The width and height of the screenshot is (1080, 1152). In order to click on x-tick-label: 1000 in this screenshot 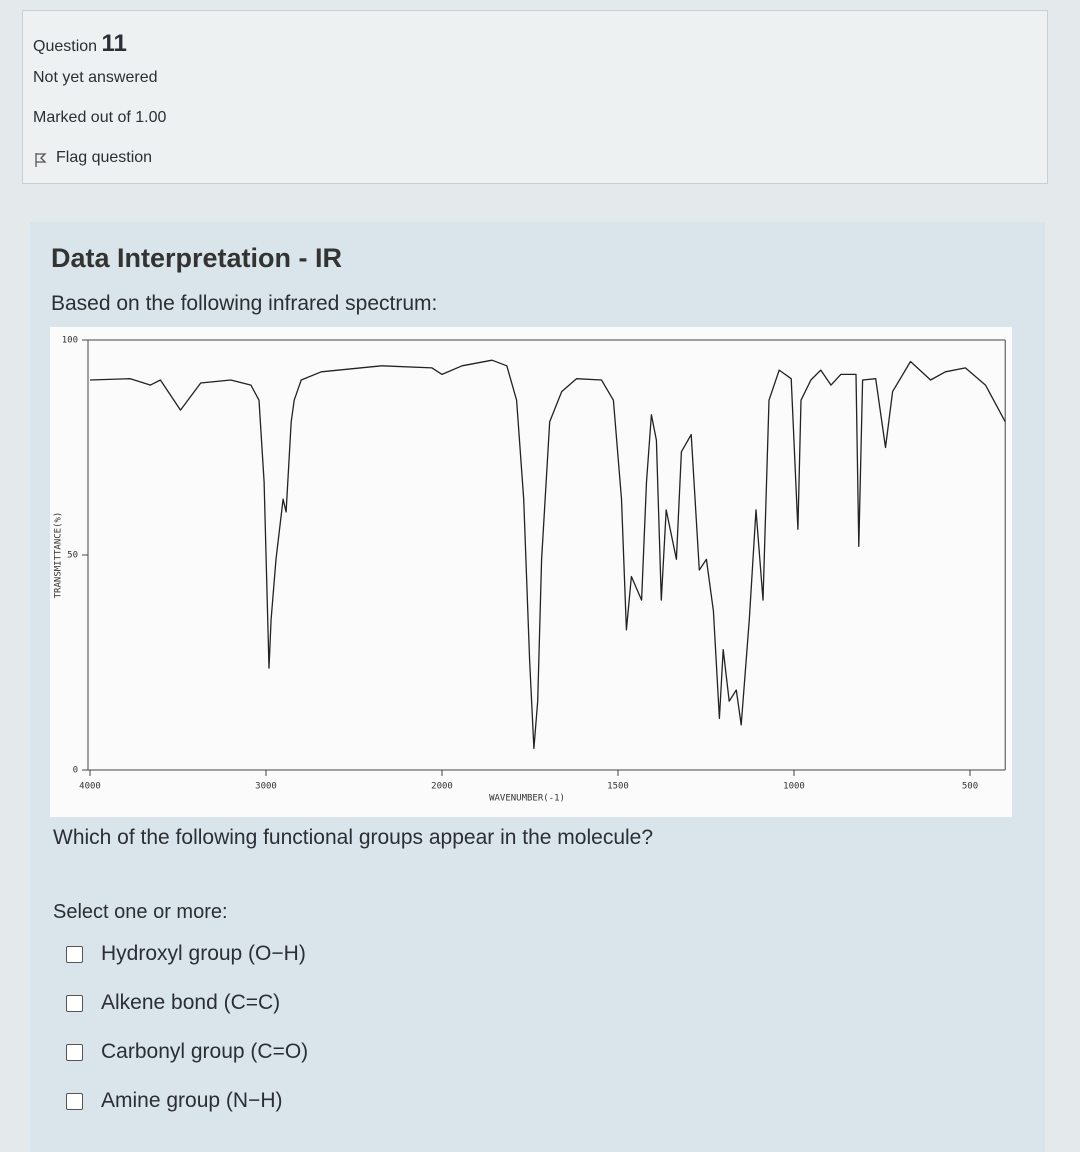, I will do `click(794, 787)`.